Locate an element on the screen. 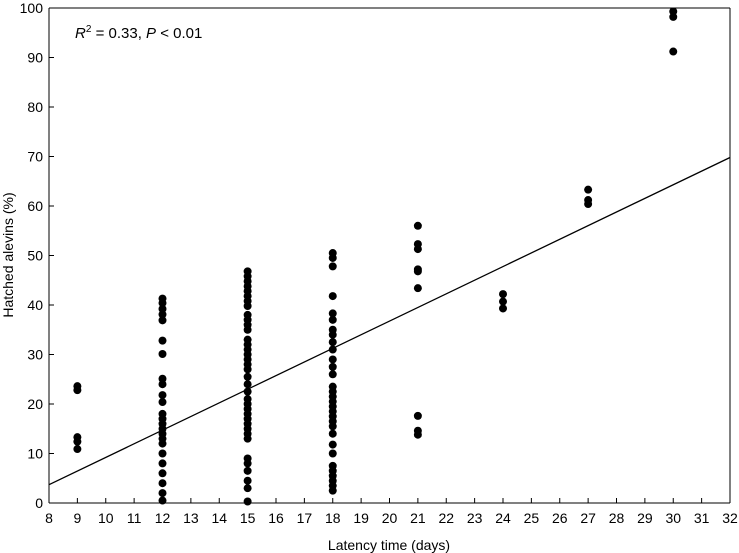  r-value: = 0.33, is located at coordinates (118, 33).